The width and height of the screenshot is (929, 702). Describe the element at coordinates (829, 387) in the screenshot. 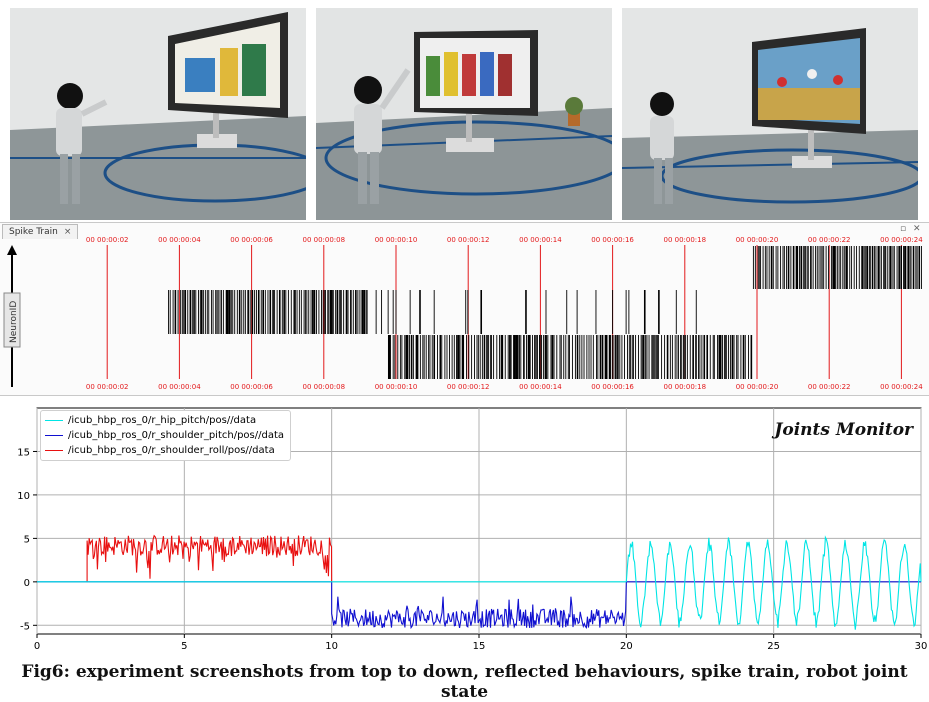

I see `time-label-bottom: 00 00:00:22` at that location.